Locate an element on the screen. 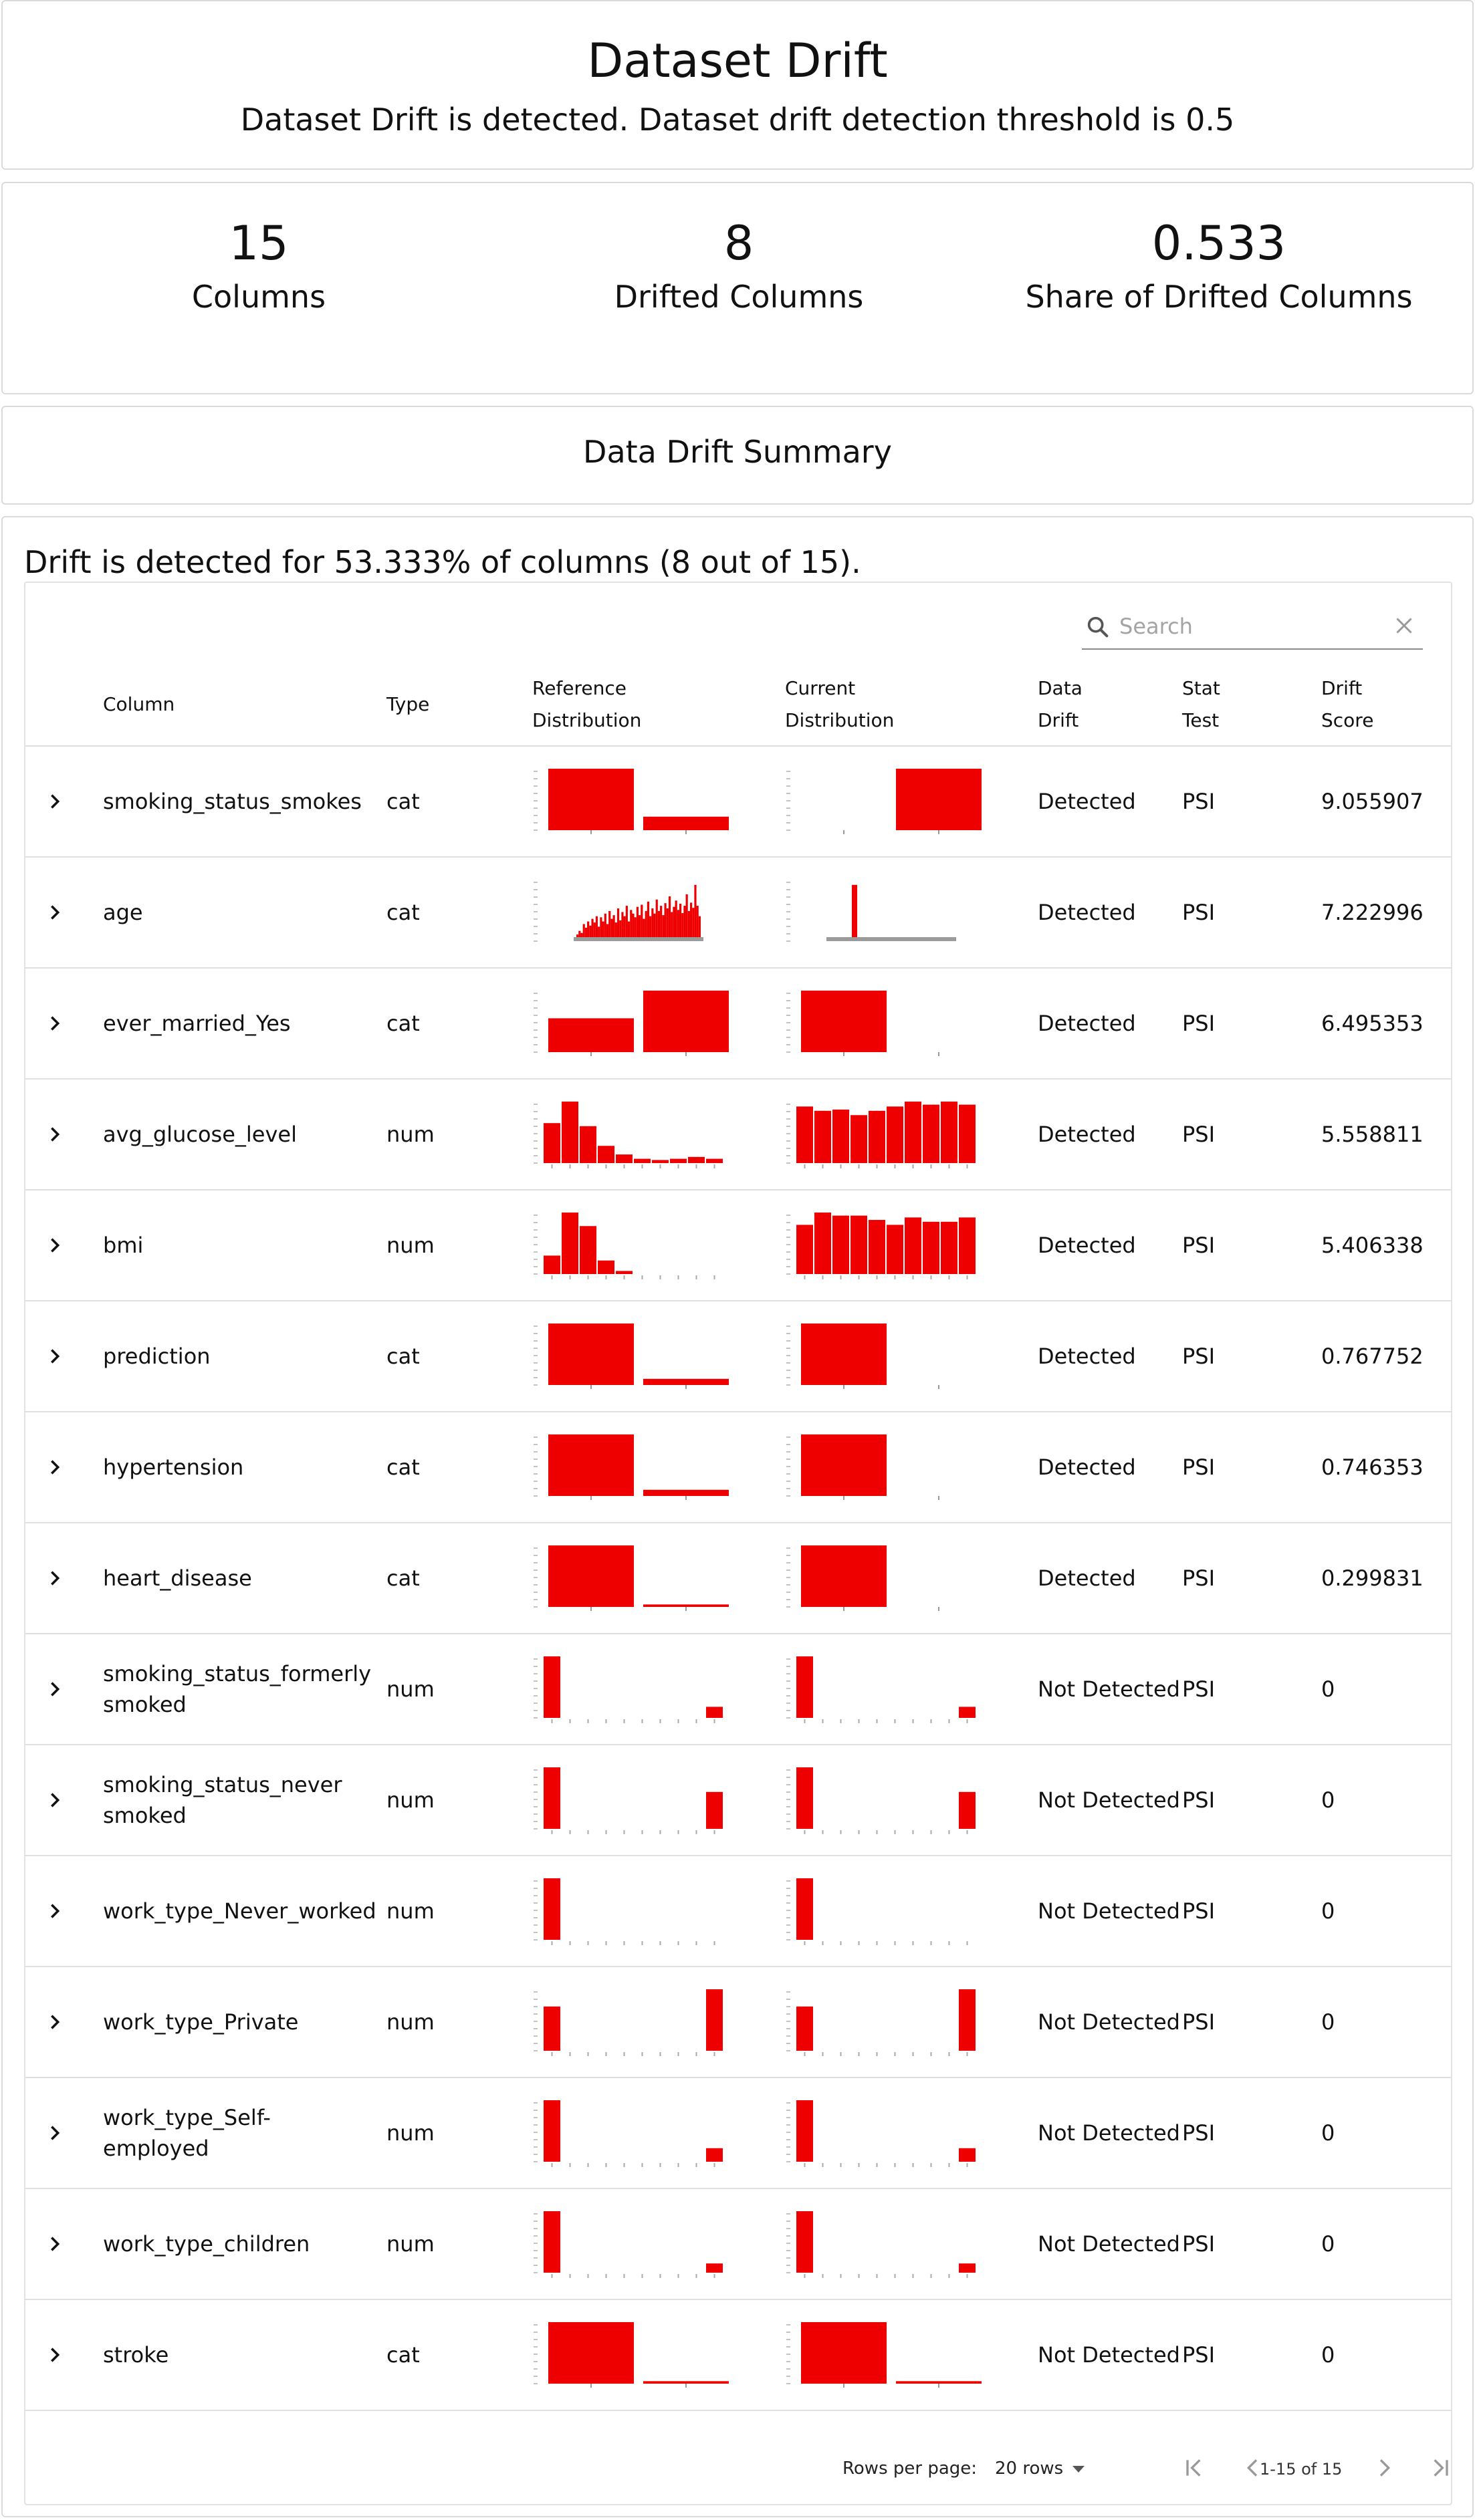  header-reference-distribution: Reference Distribution is located at coordinates (658, 705).